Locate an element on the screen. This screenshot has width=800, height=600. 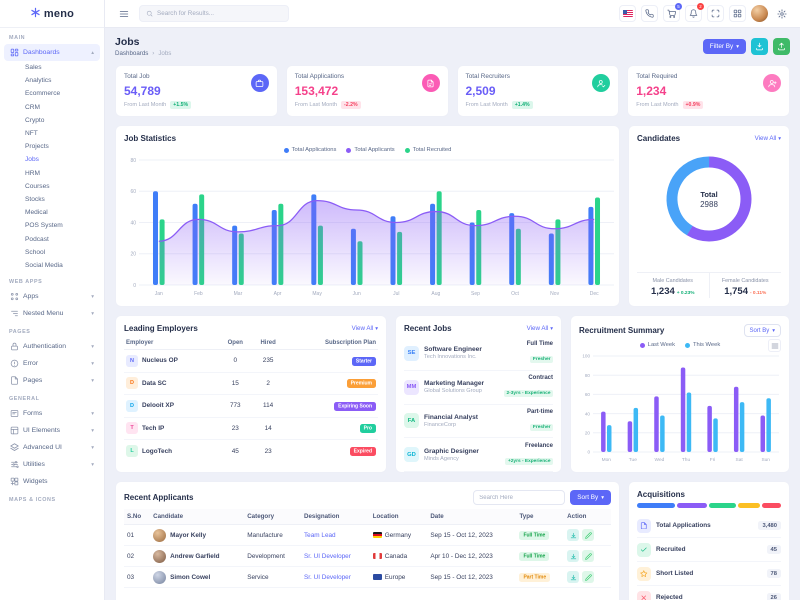
candidates-view-all: View All ▾ is located at coordinates (767, 138).